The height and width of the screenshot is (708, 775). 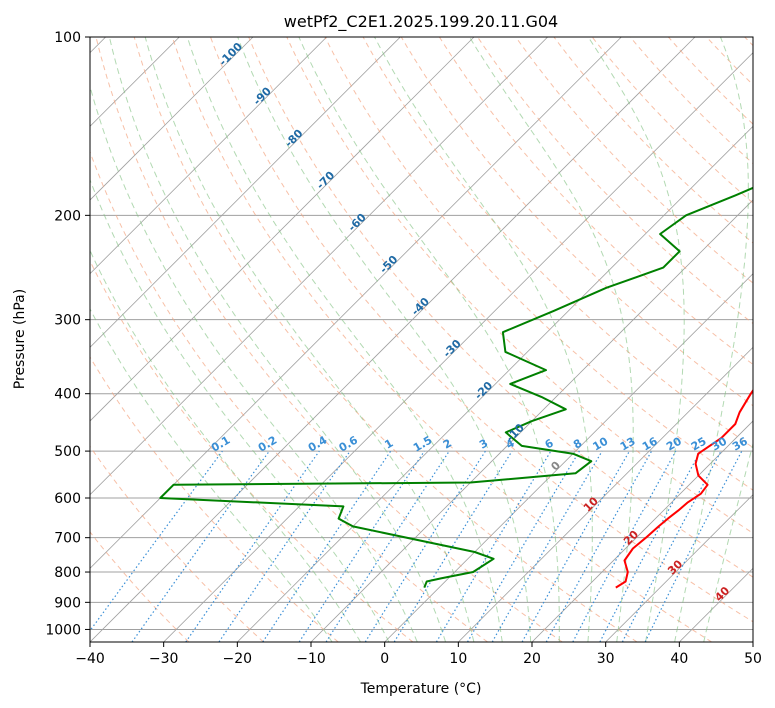 What do you see at coordinates (67, 573) in the screenshot?
I see `y-tick-label: 800` at bounding box center [67, 573].